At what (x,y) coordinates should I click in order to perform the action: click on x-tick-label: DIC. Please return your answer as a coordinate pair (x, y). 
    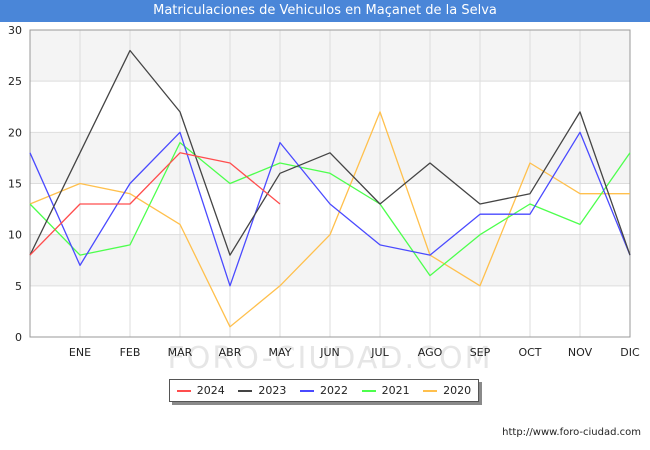
    Looking at the image, I should click on (630, 352).